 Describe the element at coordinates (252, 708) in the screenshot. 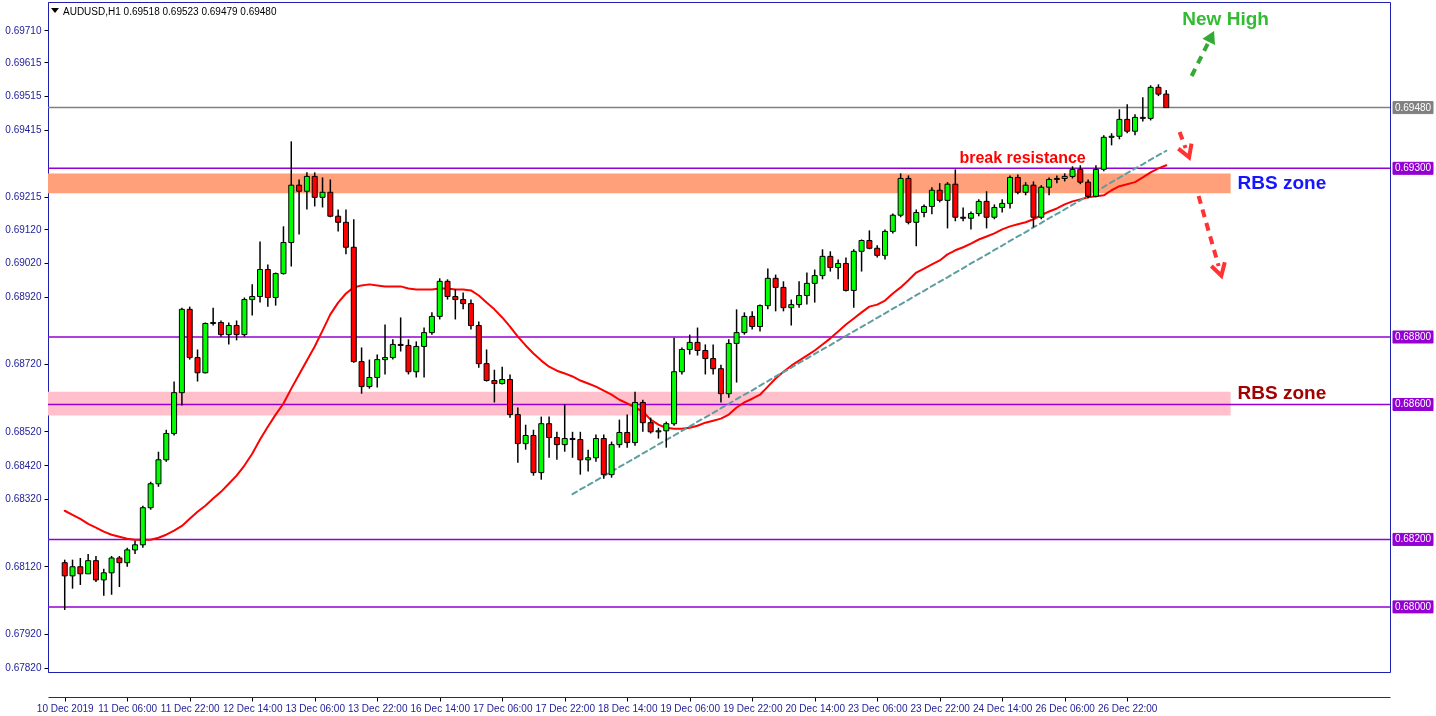

I see `x-tick-label: 12 Dec 14:00` at that location.